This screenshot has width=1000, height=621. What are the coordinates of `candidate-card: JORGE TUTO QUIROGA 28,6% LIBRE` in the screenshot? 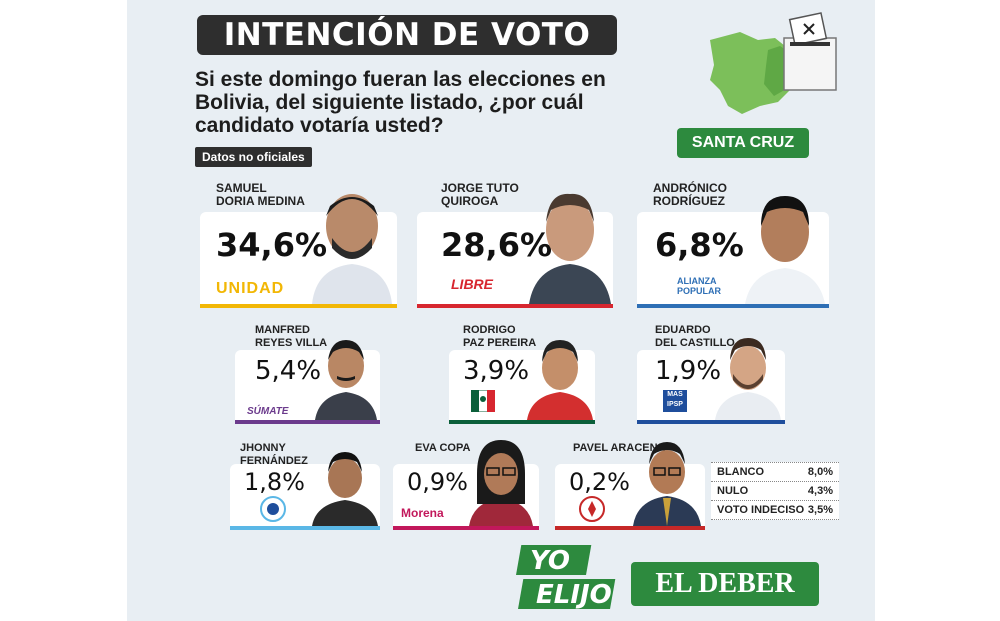 It's located at (515, 244).